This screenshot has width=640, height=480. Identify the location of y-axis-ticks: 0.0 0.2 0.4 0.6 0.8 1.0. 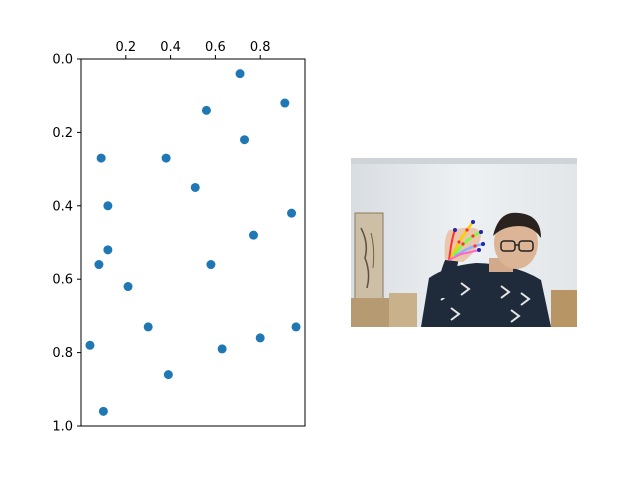
(66, 244).